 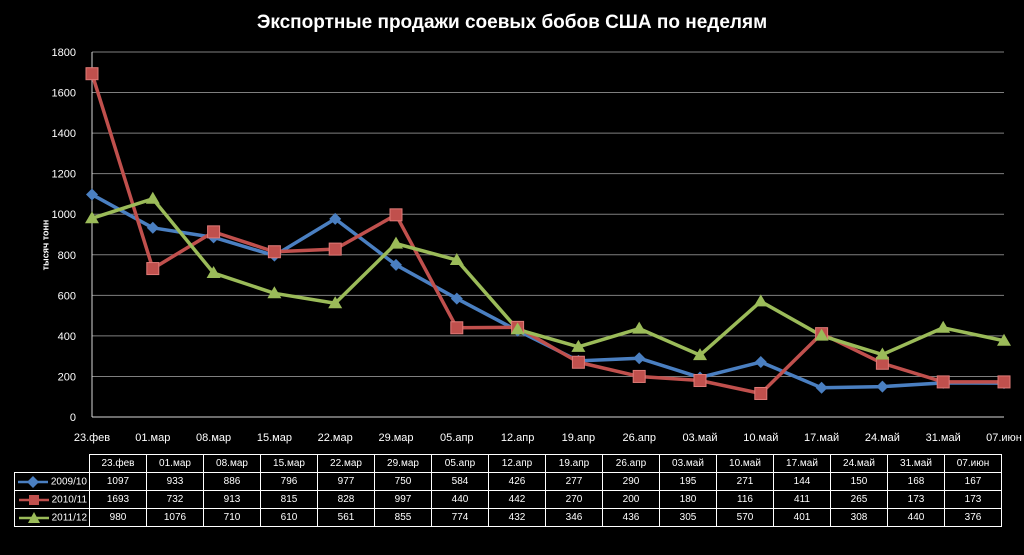 What do you see at coordinates (67, 256) in the screenshot?
I see `y-tick-label: 800` at bounding box center [67, 256].